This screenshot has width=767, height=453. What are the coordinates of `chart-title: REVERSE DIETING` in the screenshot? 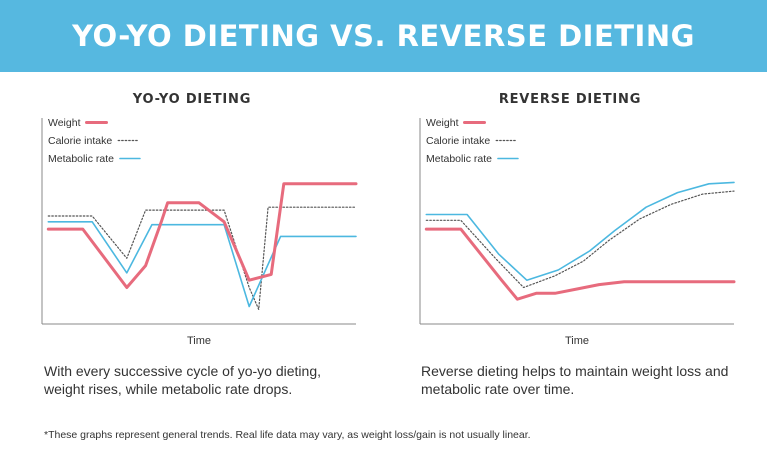 It's located at (570, 99).